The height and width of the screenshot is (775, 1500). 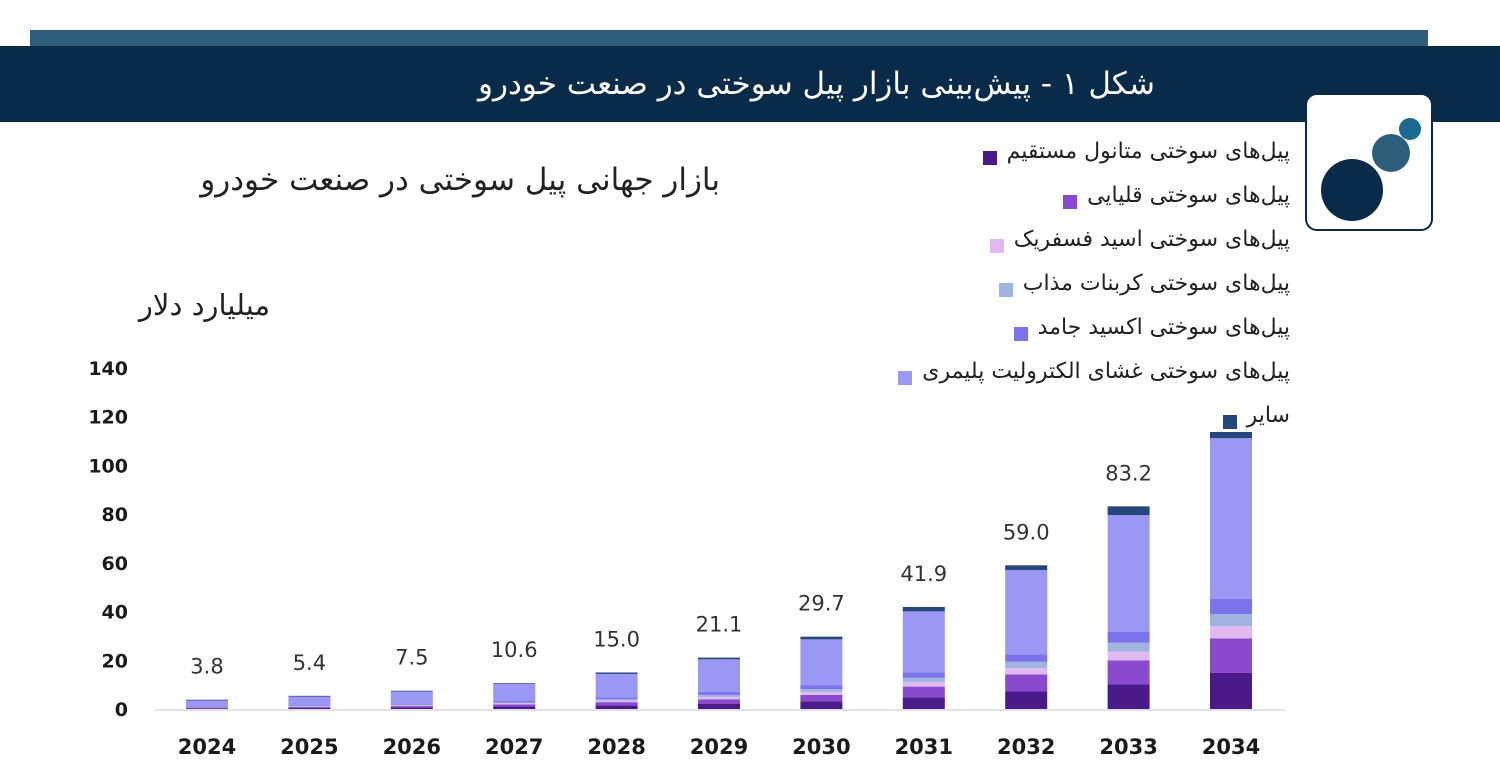 What do you see at coordinates (309, 663) in the screenshot?
I see `bar-total-label: 5.4` at bounding box center [309, 663].